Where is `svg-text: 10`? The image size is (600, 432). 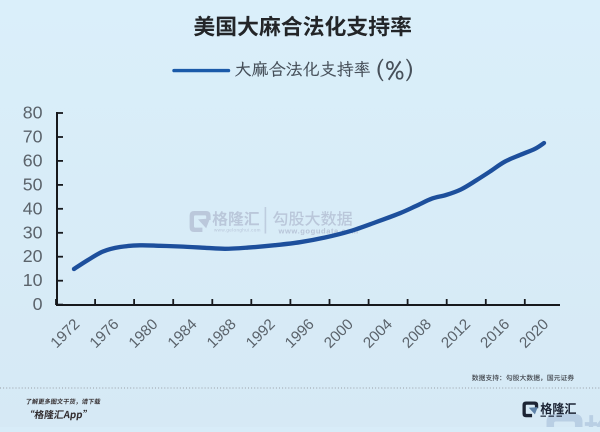 svg-text: 10 is located at coordinates (33, 280).